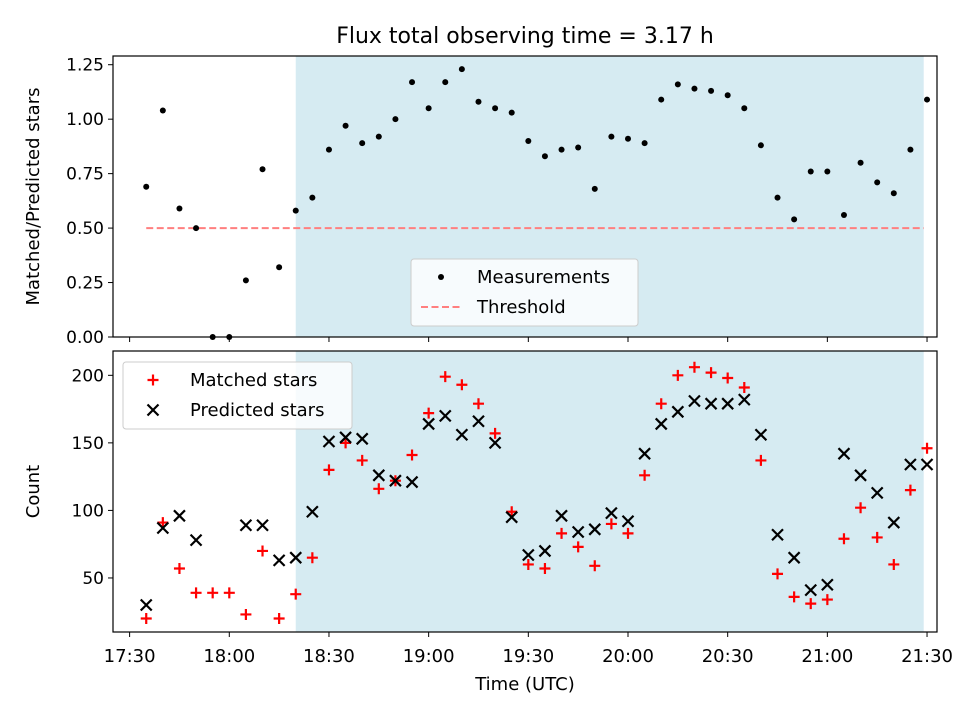 The image size is (960, 724). I want to click on y-tick-label: 50, so click(93, 579).